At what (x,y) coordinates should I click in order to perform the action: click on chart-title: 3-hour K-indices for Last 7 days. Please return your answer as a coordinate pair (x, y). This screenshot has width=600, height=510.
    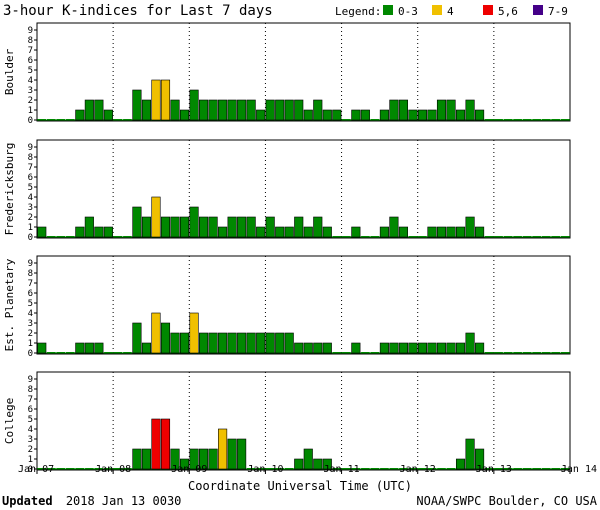
    Looking at the image, I should click on (138, 11).